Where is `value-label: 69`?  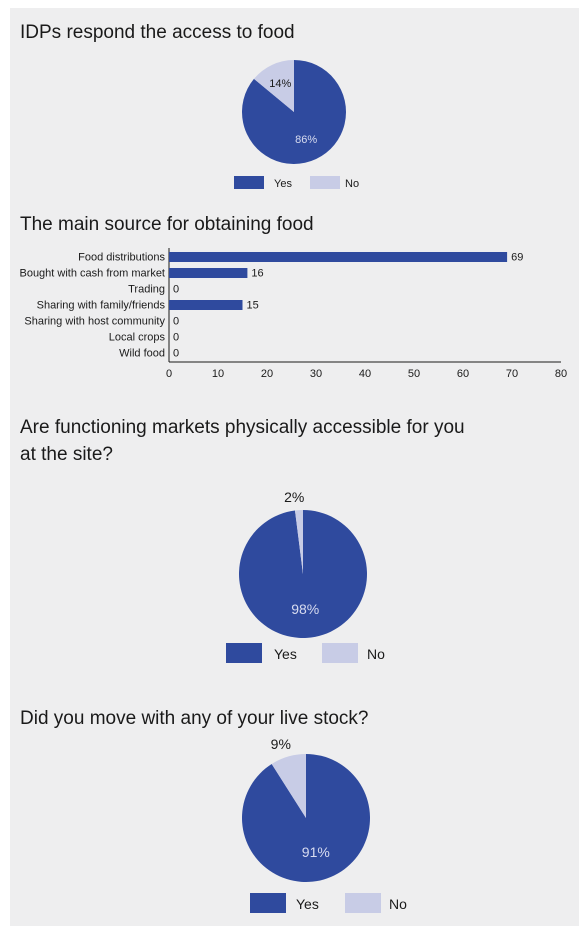 value-label: 69 is located at coordinates (517, 258).